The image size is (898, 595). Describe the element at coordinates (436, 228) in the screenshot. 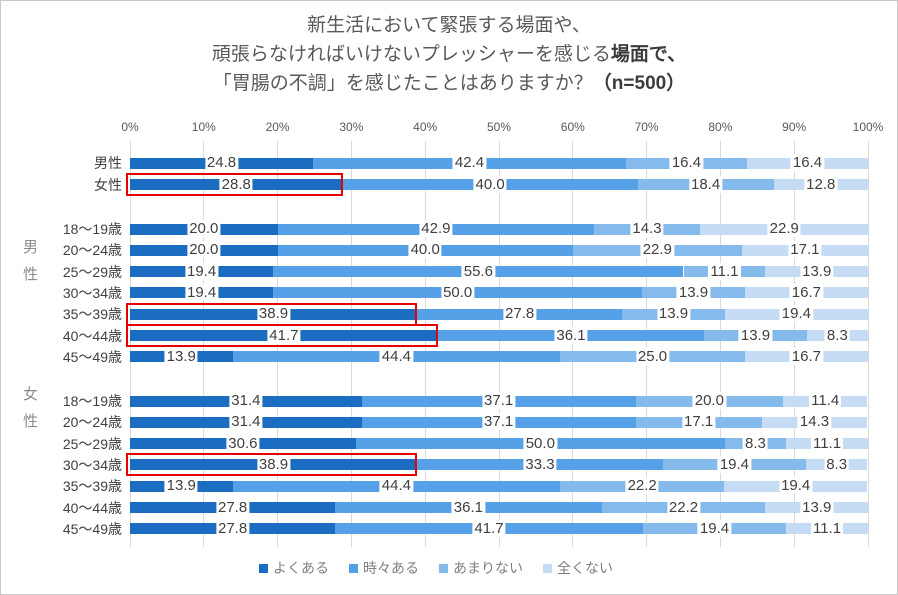

I see `bar-value-label: 42.9` at that location.